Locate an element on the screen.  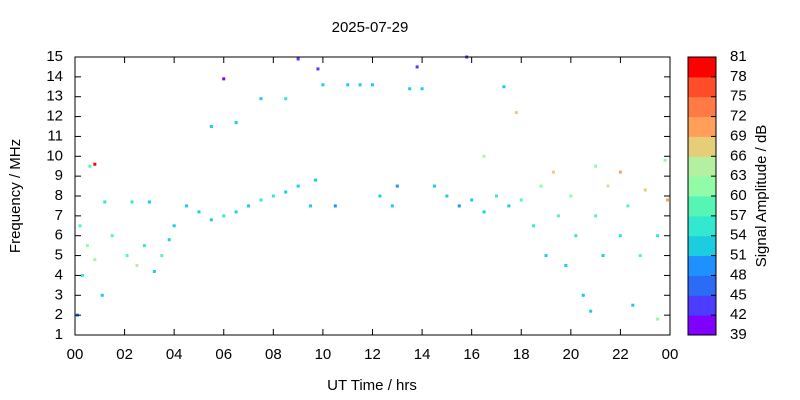
colorbar-tick-label: 45 is located at coordinates (738, 294).